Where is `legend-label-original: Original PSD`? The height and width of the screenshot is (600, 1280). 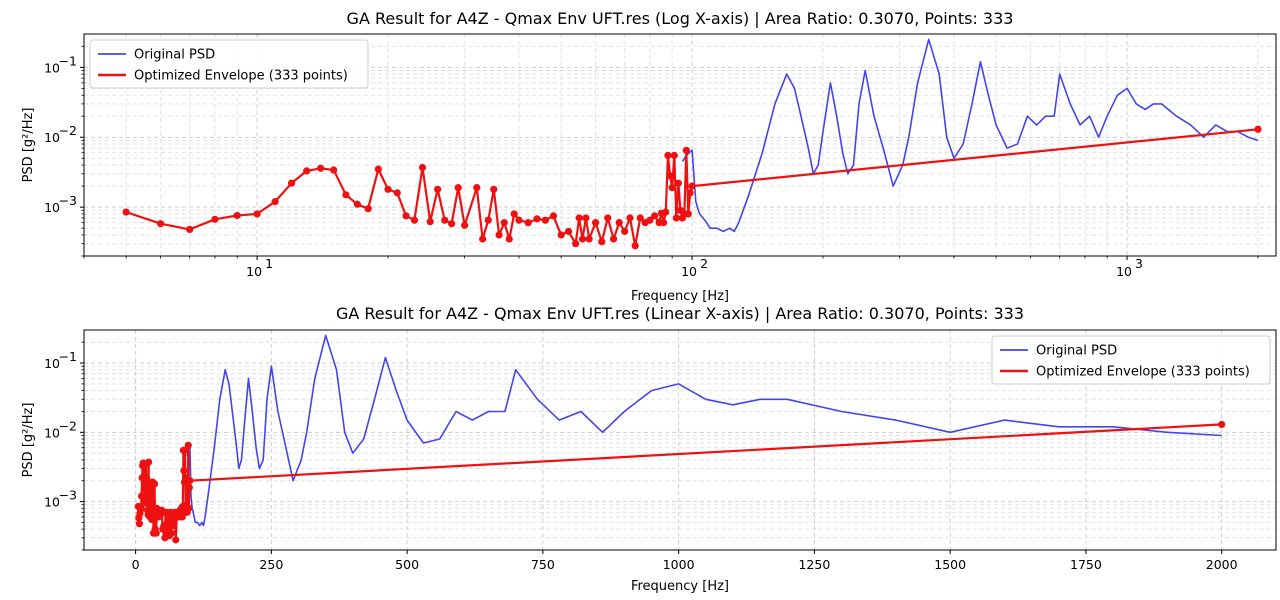
legend-label-original: Original PSD is located at coordinates (1076, 351).